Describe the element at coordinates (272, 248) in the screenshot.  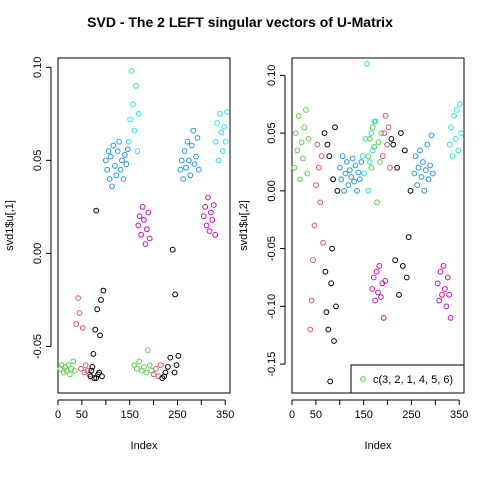
I see `y-tick-label: -0.05` at that location.